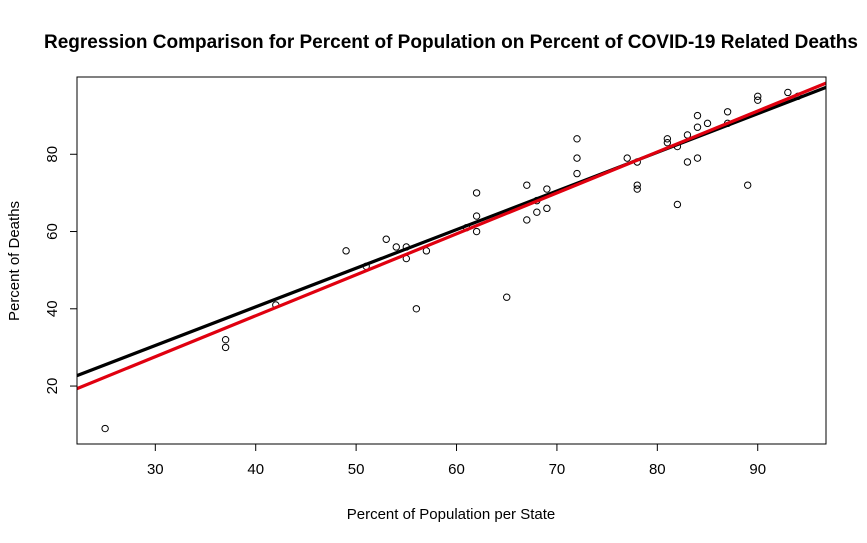 This screenshot has width=867, height=543. Describe the element at coordinates (52, 154) in the screenshot. I see `y-tick-label: 80` at that location.